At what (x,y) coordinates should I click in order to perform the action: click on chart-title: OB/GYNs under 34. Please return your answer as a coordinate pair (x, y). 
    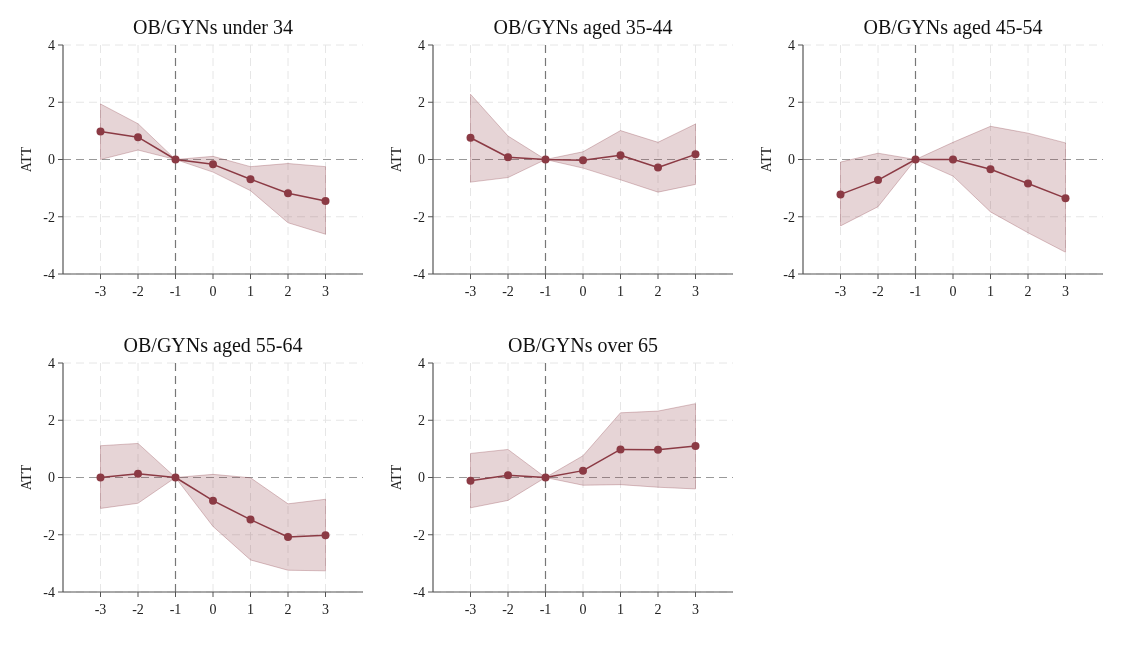
    Looking at the image, I should click on (213, 27).